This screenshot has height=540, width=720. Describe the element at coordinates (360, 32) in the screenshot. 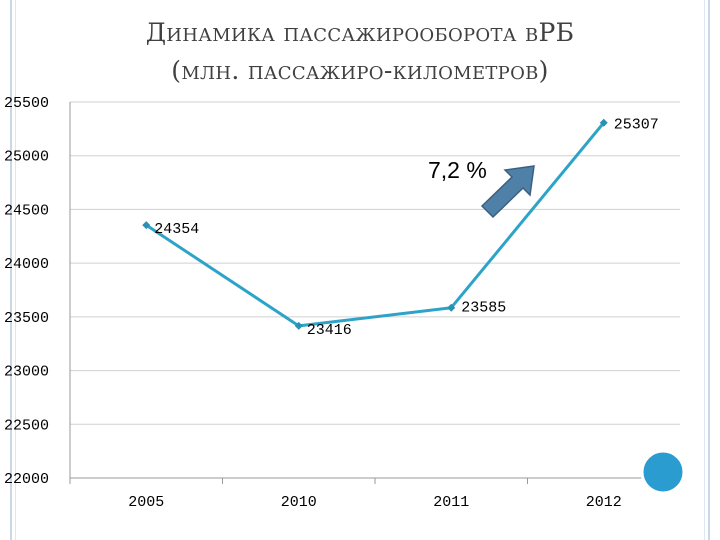

I see `chart-title-line-1: Динамика пассажирооборота вРБ` at that location.